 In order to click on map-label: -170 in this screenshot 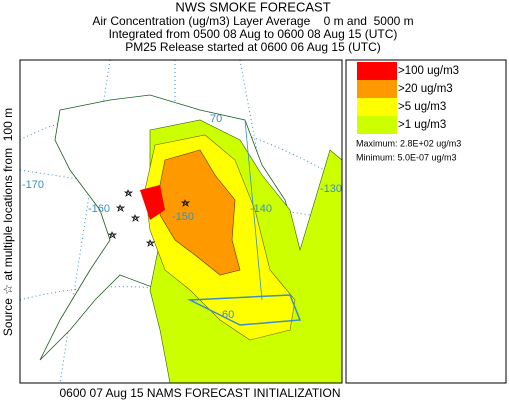, I will do `click(33, 185)`.